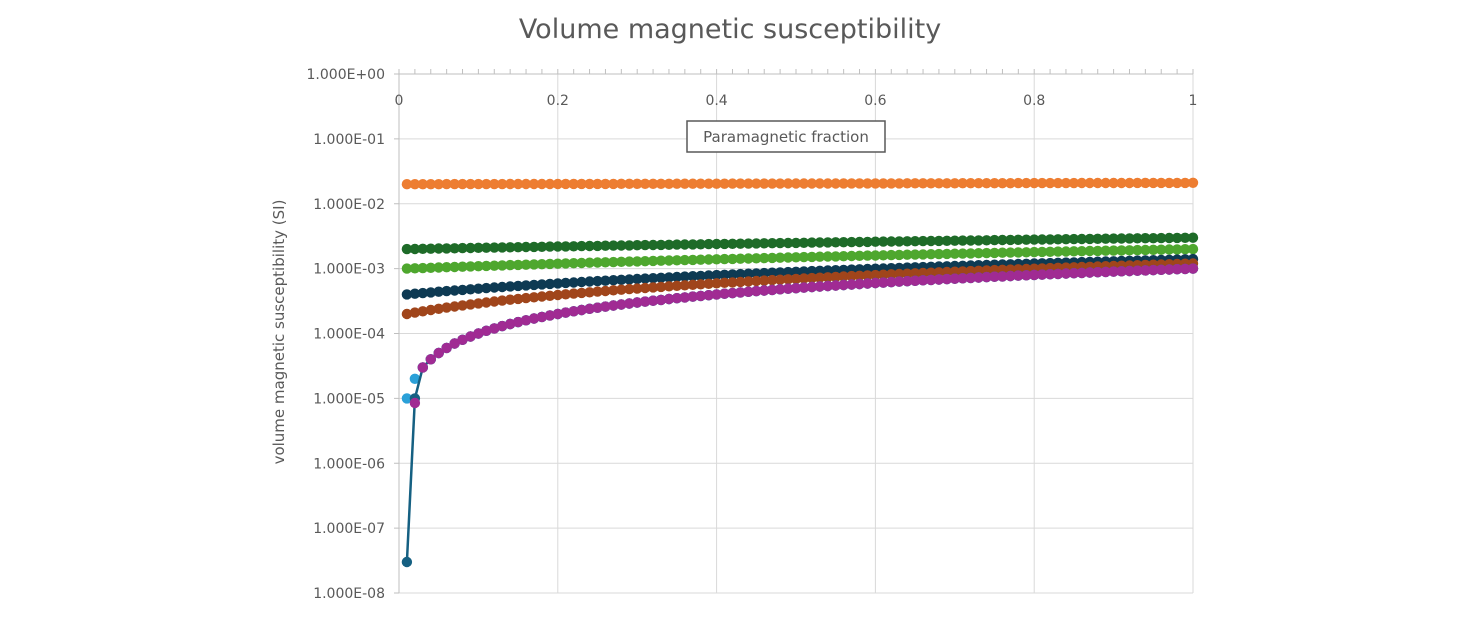  Describe the element at coordinates (349, 140) in the screenshot. I see `y-tick-label: 1.000E-01` at that location.